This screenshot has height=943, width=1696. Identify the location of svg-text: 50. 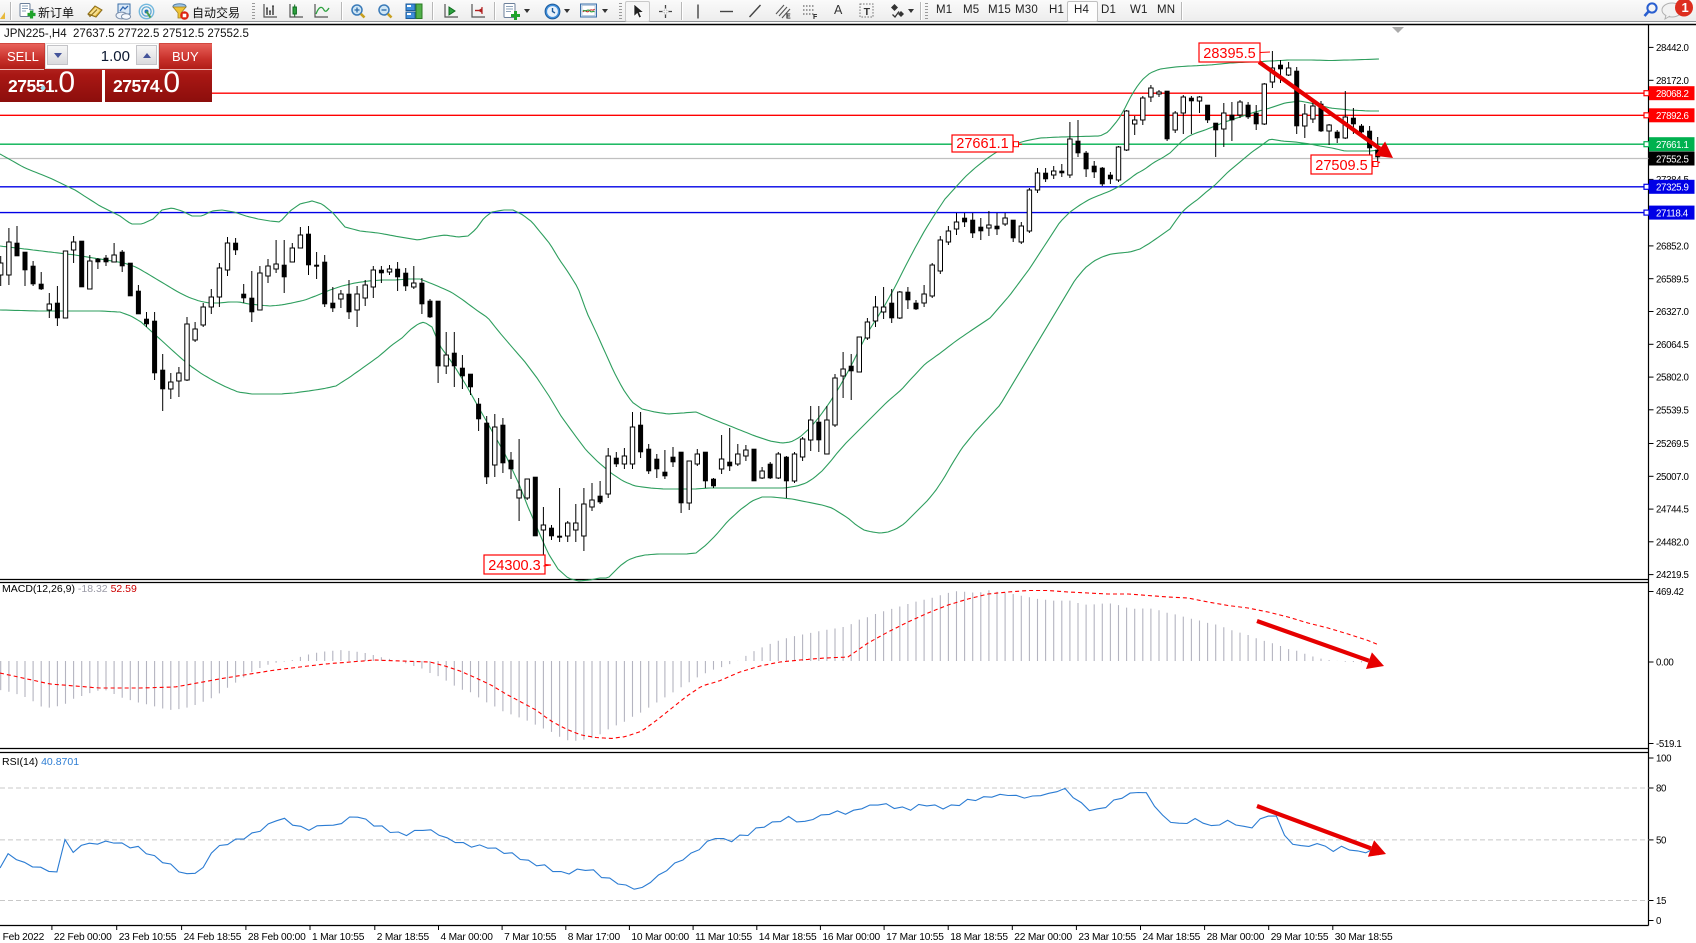
(1661, 841).